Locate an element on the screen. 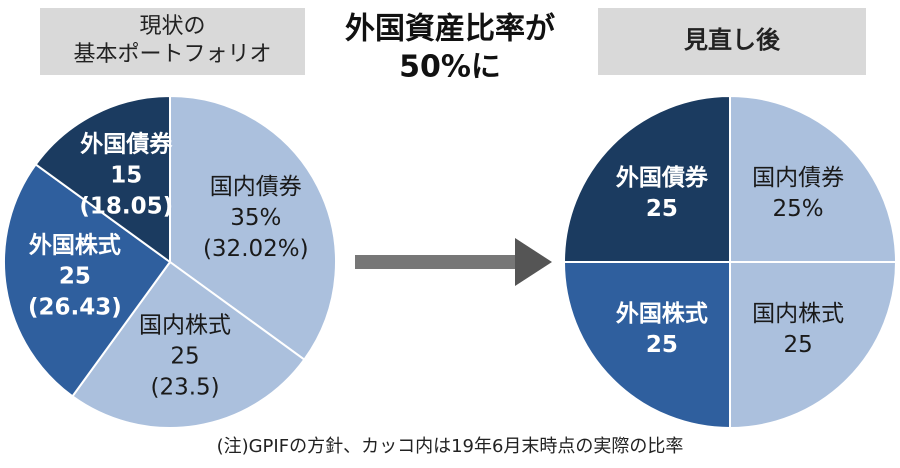  pie-title: 見直し後 is located at coordinates (732, 40).